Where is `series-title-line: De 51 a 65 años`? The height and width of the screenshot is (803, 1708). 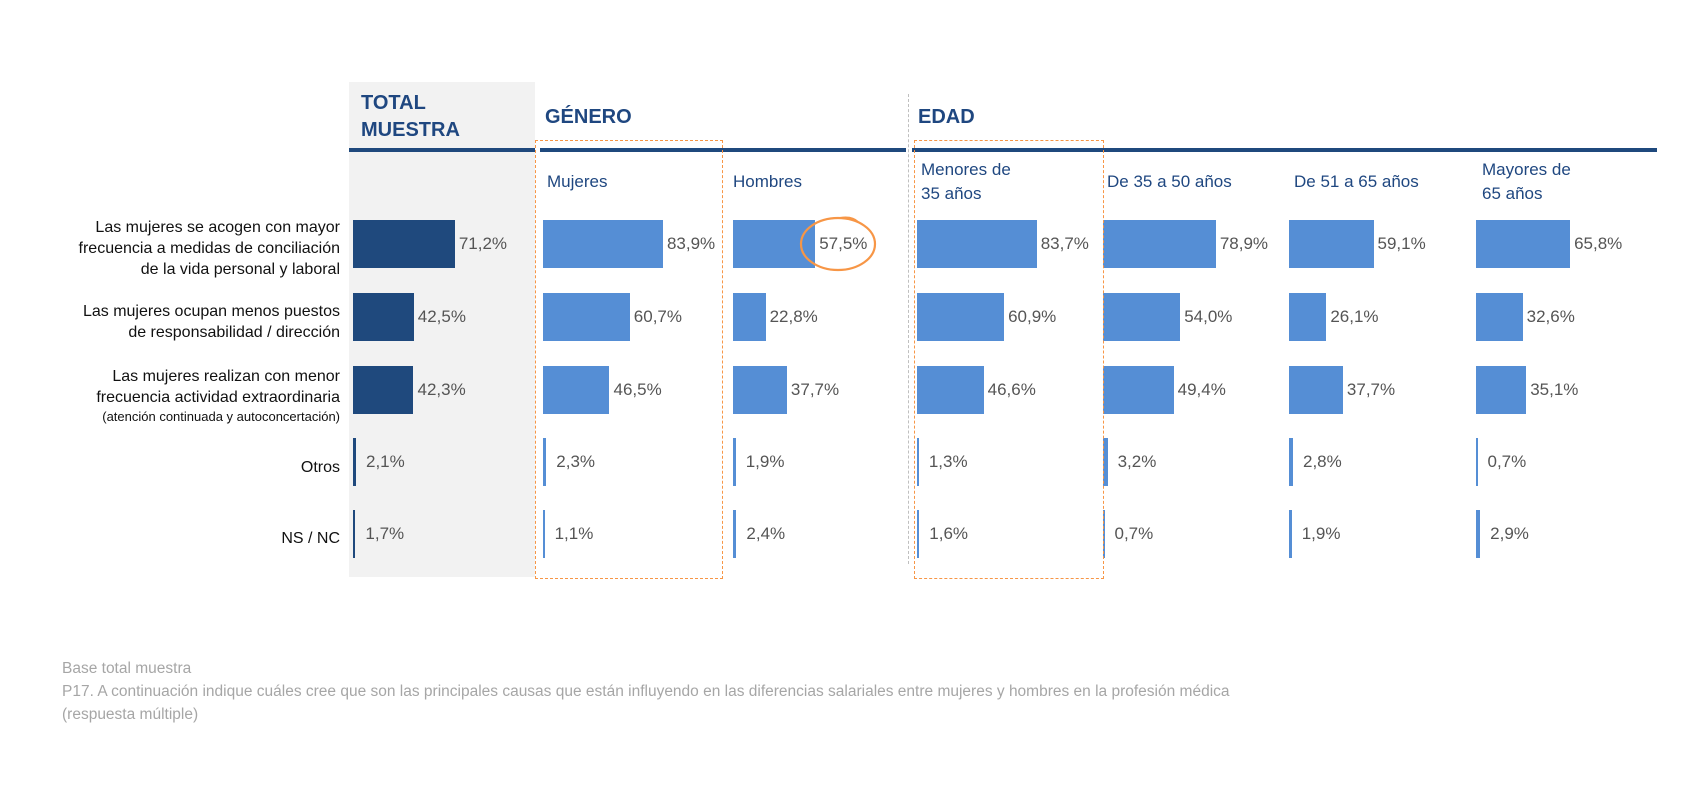 series-title-line: De 51 a 65 años is located at coordinates (1356, 181).